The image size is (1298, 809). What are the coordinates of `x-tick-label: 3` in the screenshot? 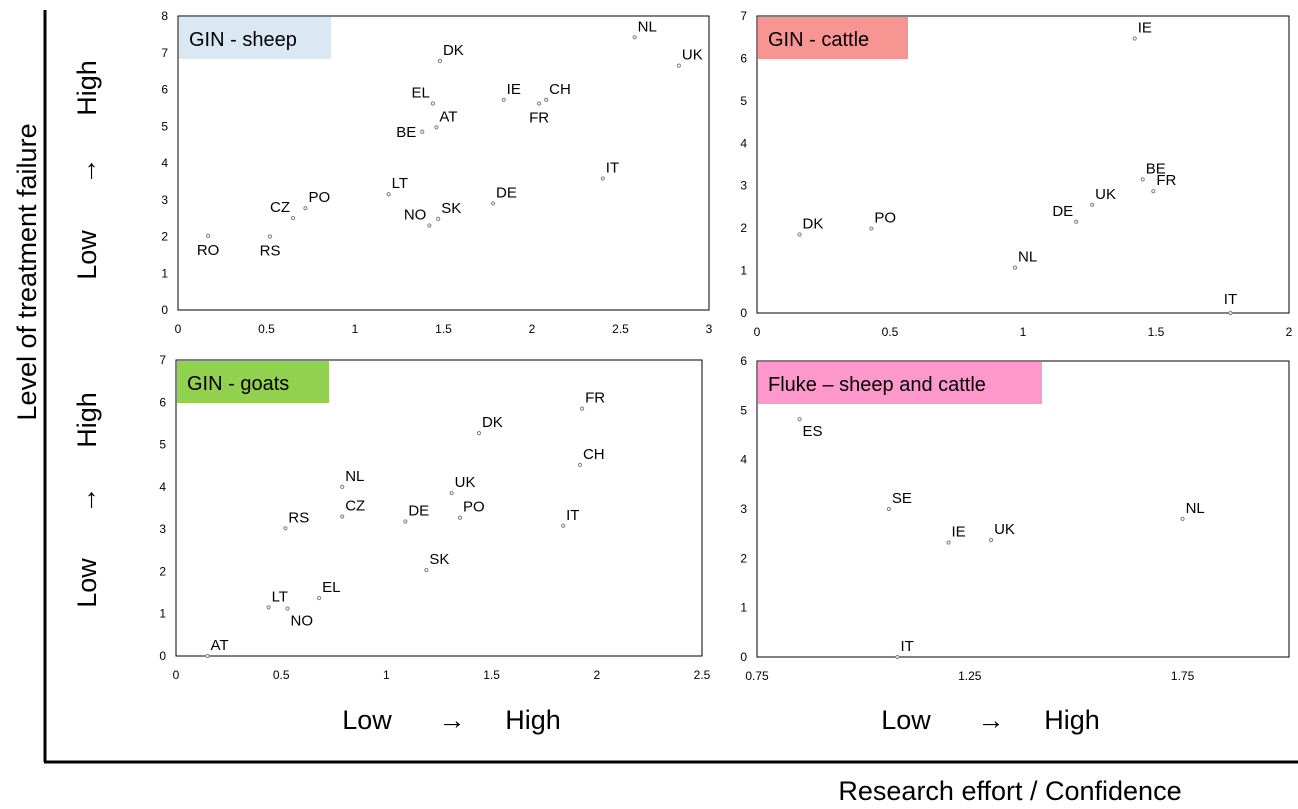 It's located at (709, 329).